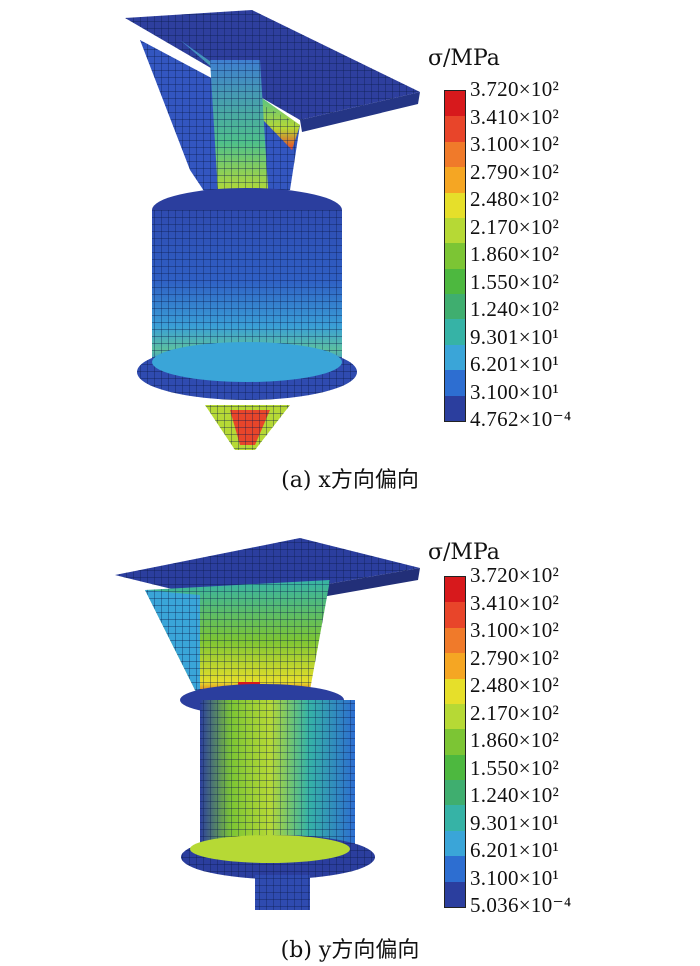  Describe the element at coordinates (464, 552) in the screenshot. I see `legend-title-b: σ/MPa` at that location.